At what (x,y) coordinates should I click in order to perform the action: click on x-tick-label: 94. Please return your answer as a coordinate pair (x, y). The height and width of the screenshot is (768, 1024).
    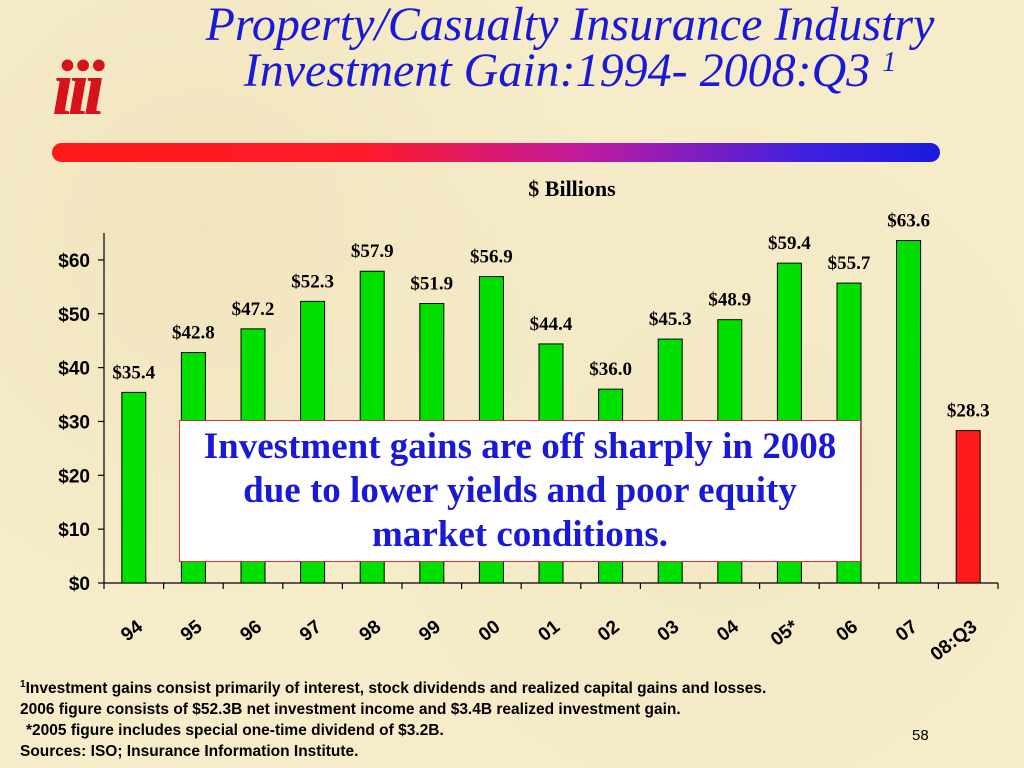
    Looking at the image, I should click on (132, 631).